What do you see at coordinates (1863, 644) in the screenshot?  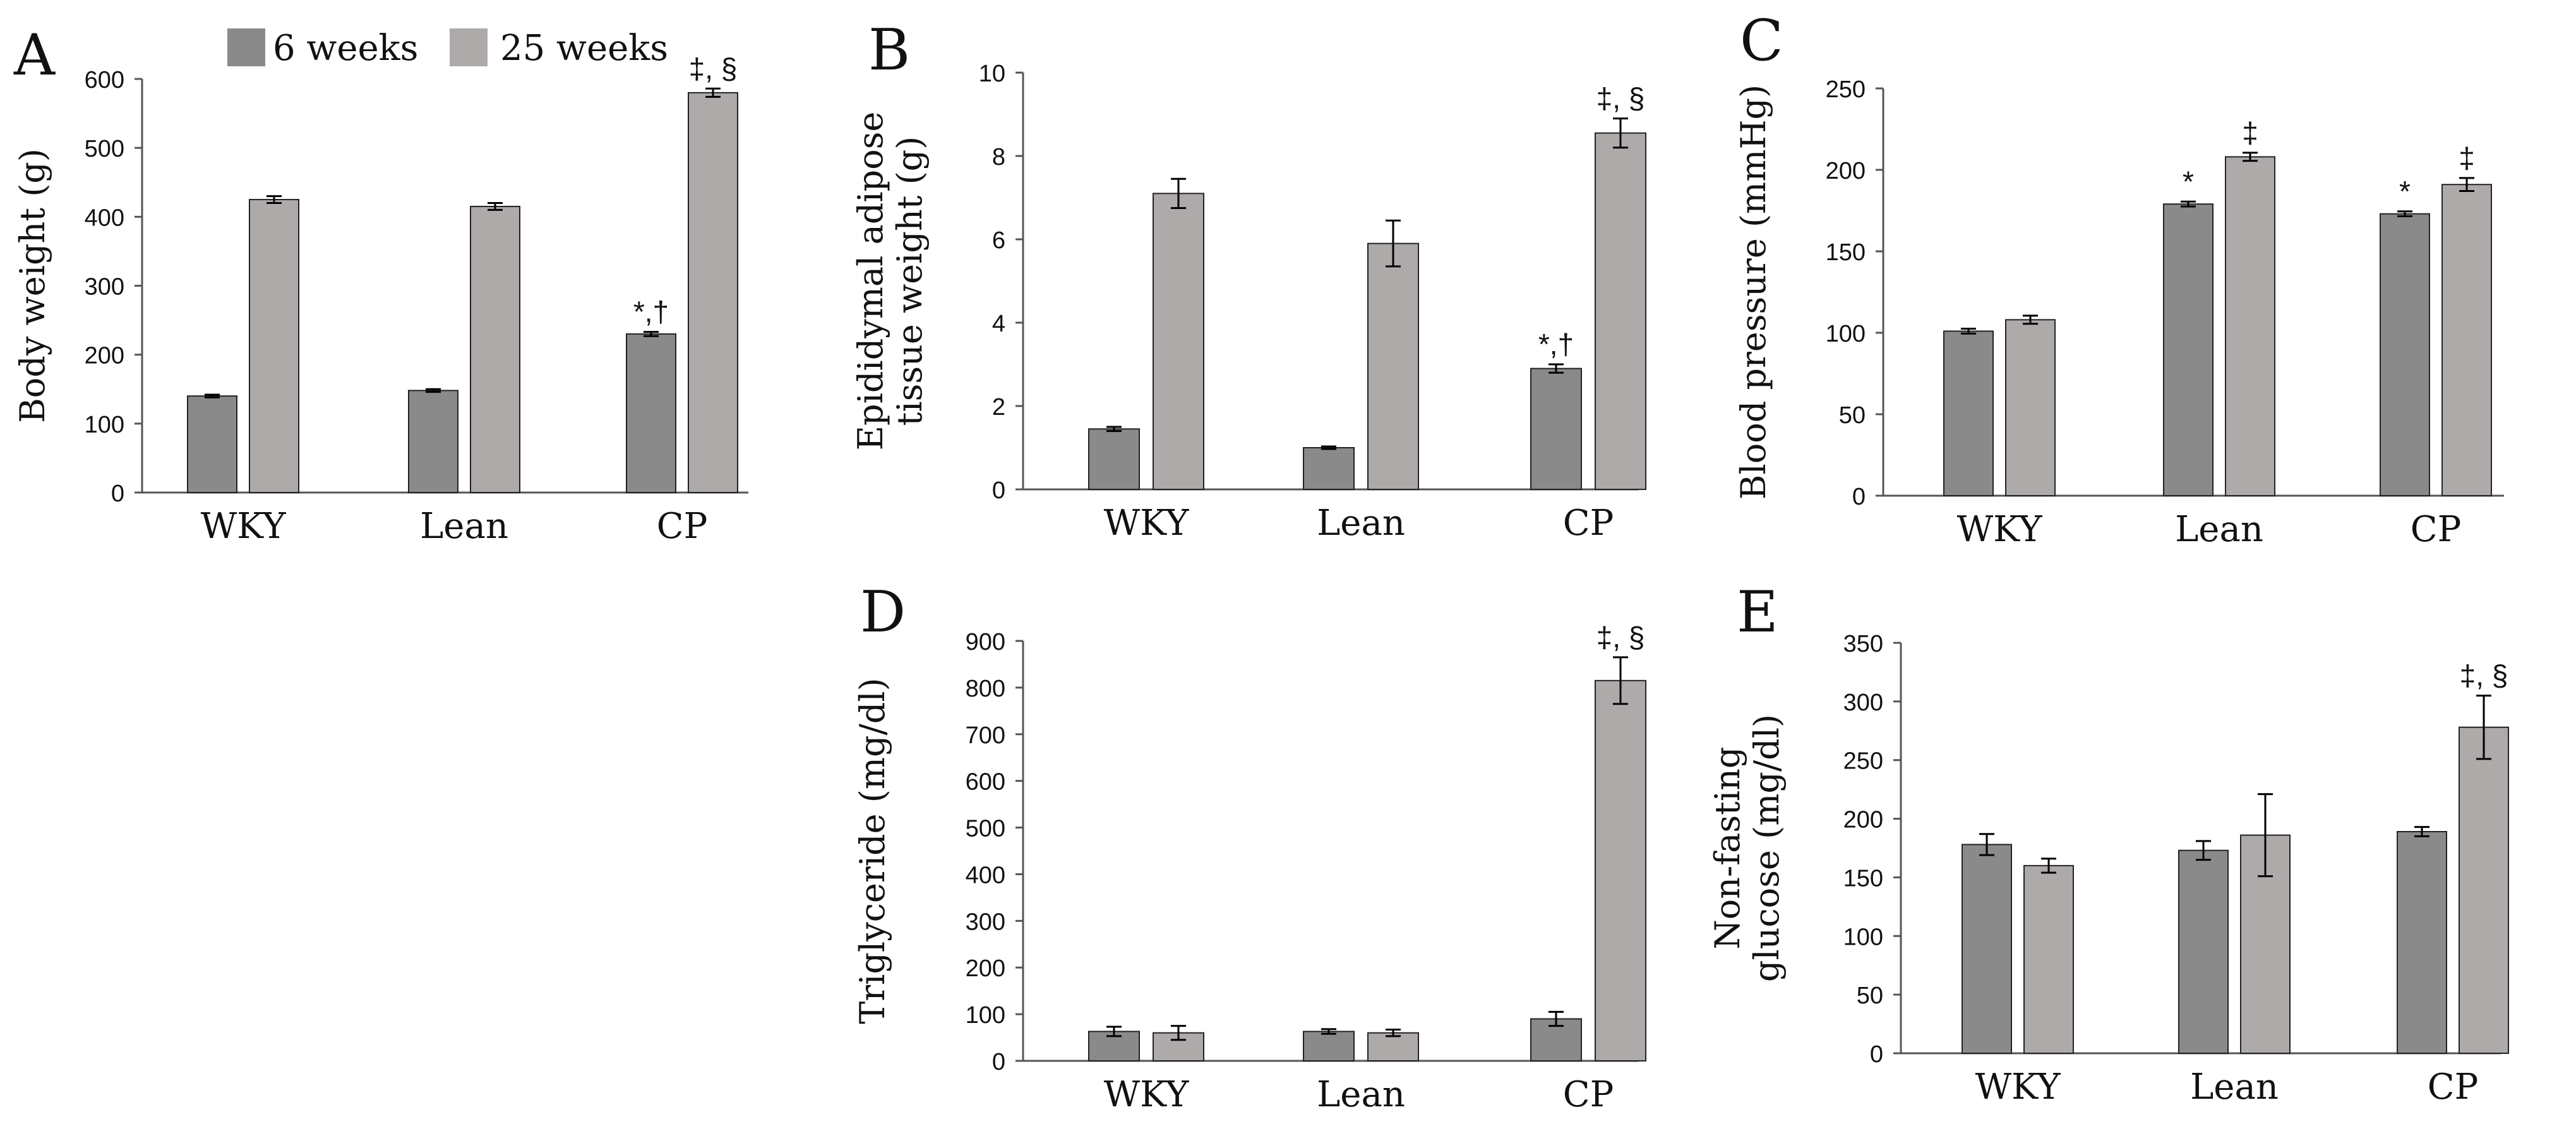 I see `panel-e-y-tick-label: 350` at bounding box center [1863, 644].